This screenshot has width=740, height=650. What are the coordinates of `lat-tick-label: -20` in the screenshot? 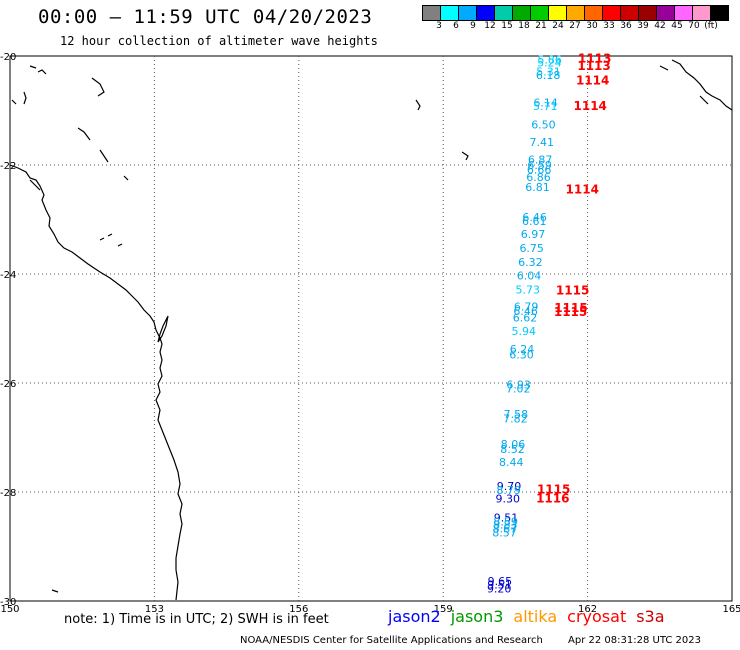 It's located at (8, 57).